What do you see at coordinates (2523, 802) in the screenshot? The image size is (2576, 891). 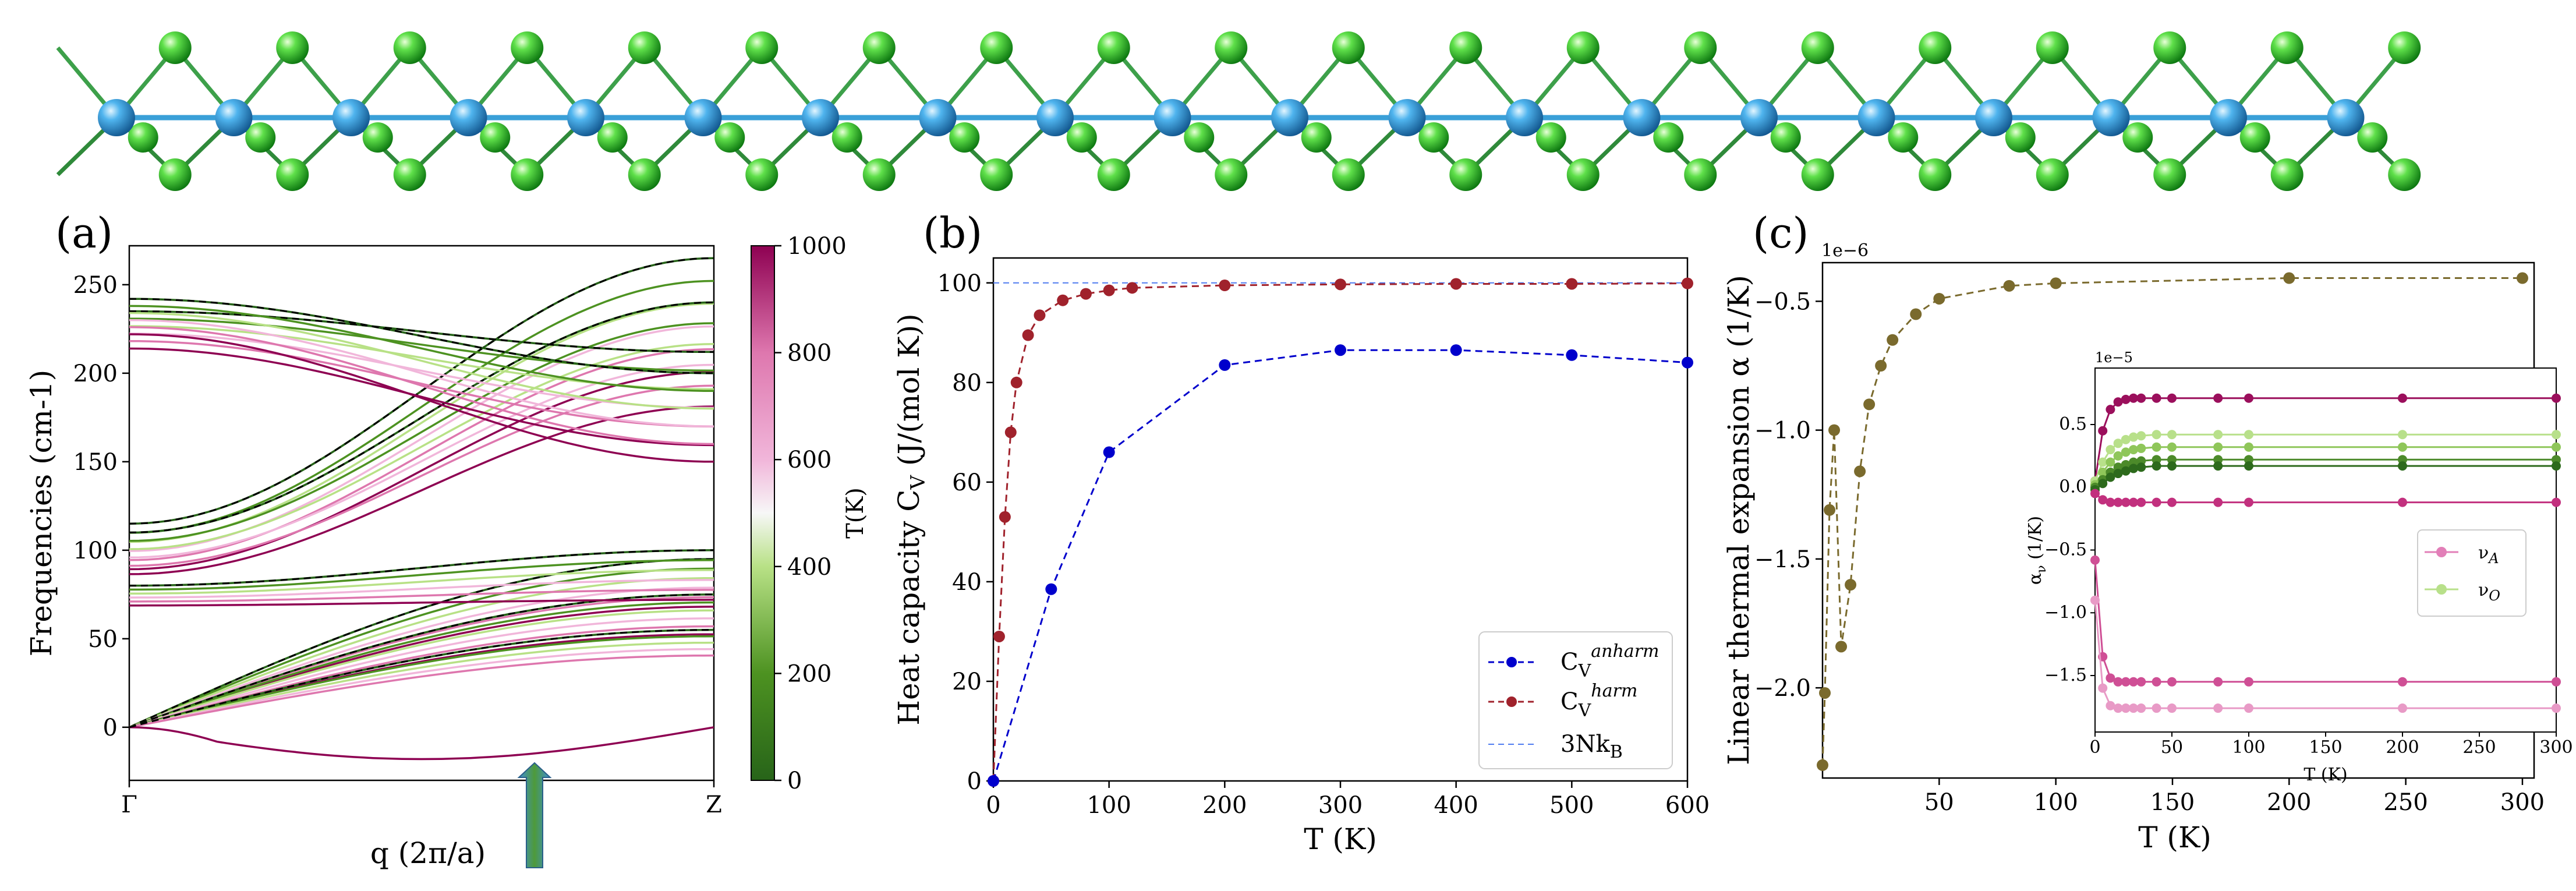 I see `x-tick-label: 300` at bounding box center [2523, 802].